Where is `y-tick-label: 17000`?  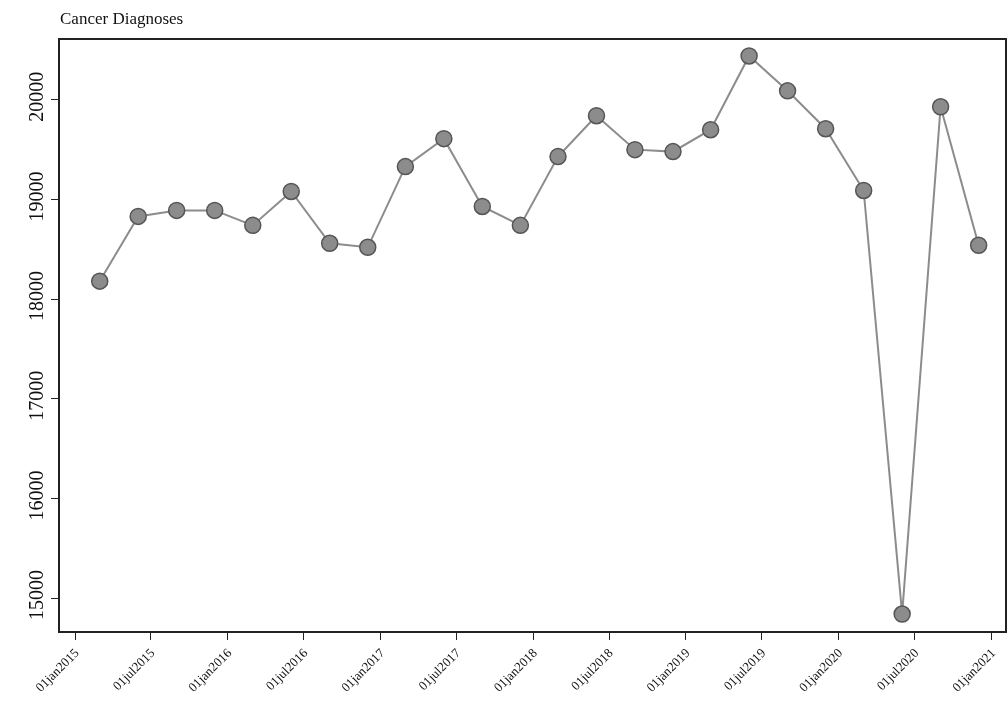 y-tick-label: 17000 is located at coordinates (36, 395).